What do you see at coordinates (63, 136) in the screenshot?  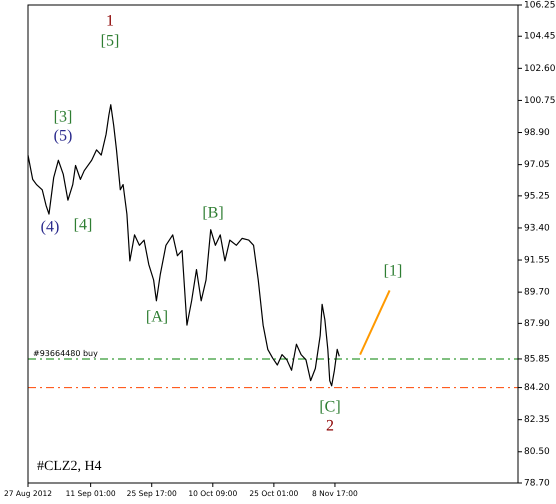 I see `annotation: (5)` at bounding box center [63, 136].